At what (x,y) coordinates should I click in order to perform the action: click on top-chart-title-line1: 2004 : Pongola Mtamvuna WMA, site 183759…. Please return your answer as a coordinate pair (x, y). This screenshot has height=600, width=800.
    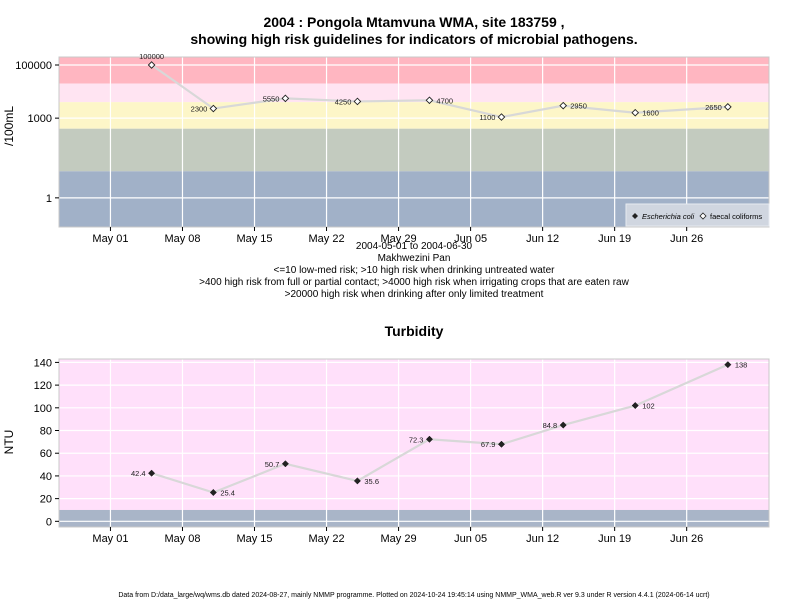
    Looking at the image, I should click on (413, 22).